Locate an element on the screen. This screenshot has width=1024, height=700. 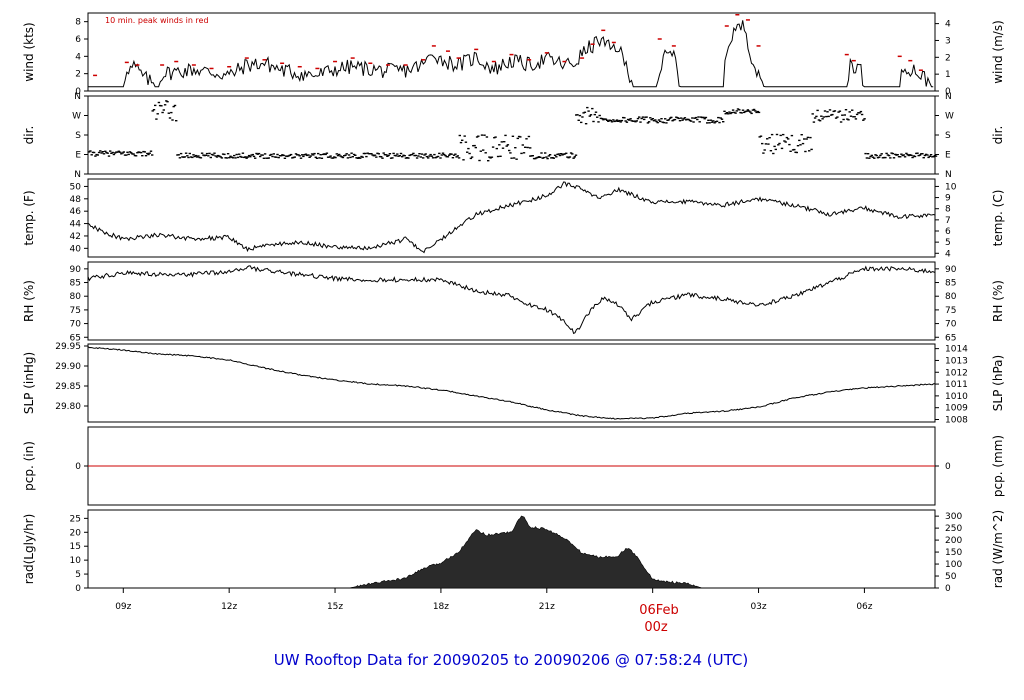
rh-series-line is located at coordinates (511, 300).